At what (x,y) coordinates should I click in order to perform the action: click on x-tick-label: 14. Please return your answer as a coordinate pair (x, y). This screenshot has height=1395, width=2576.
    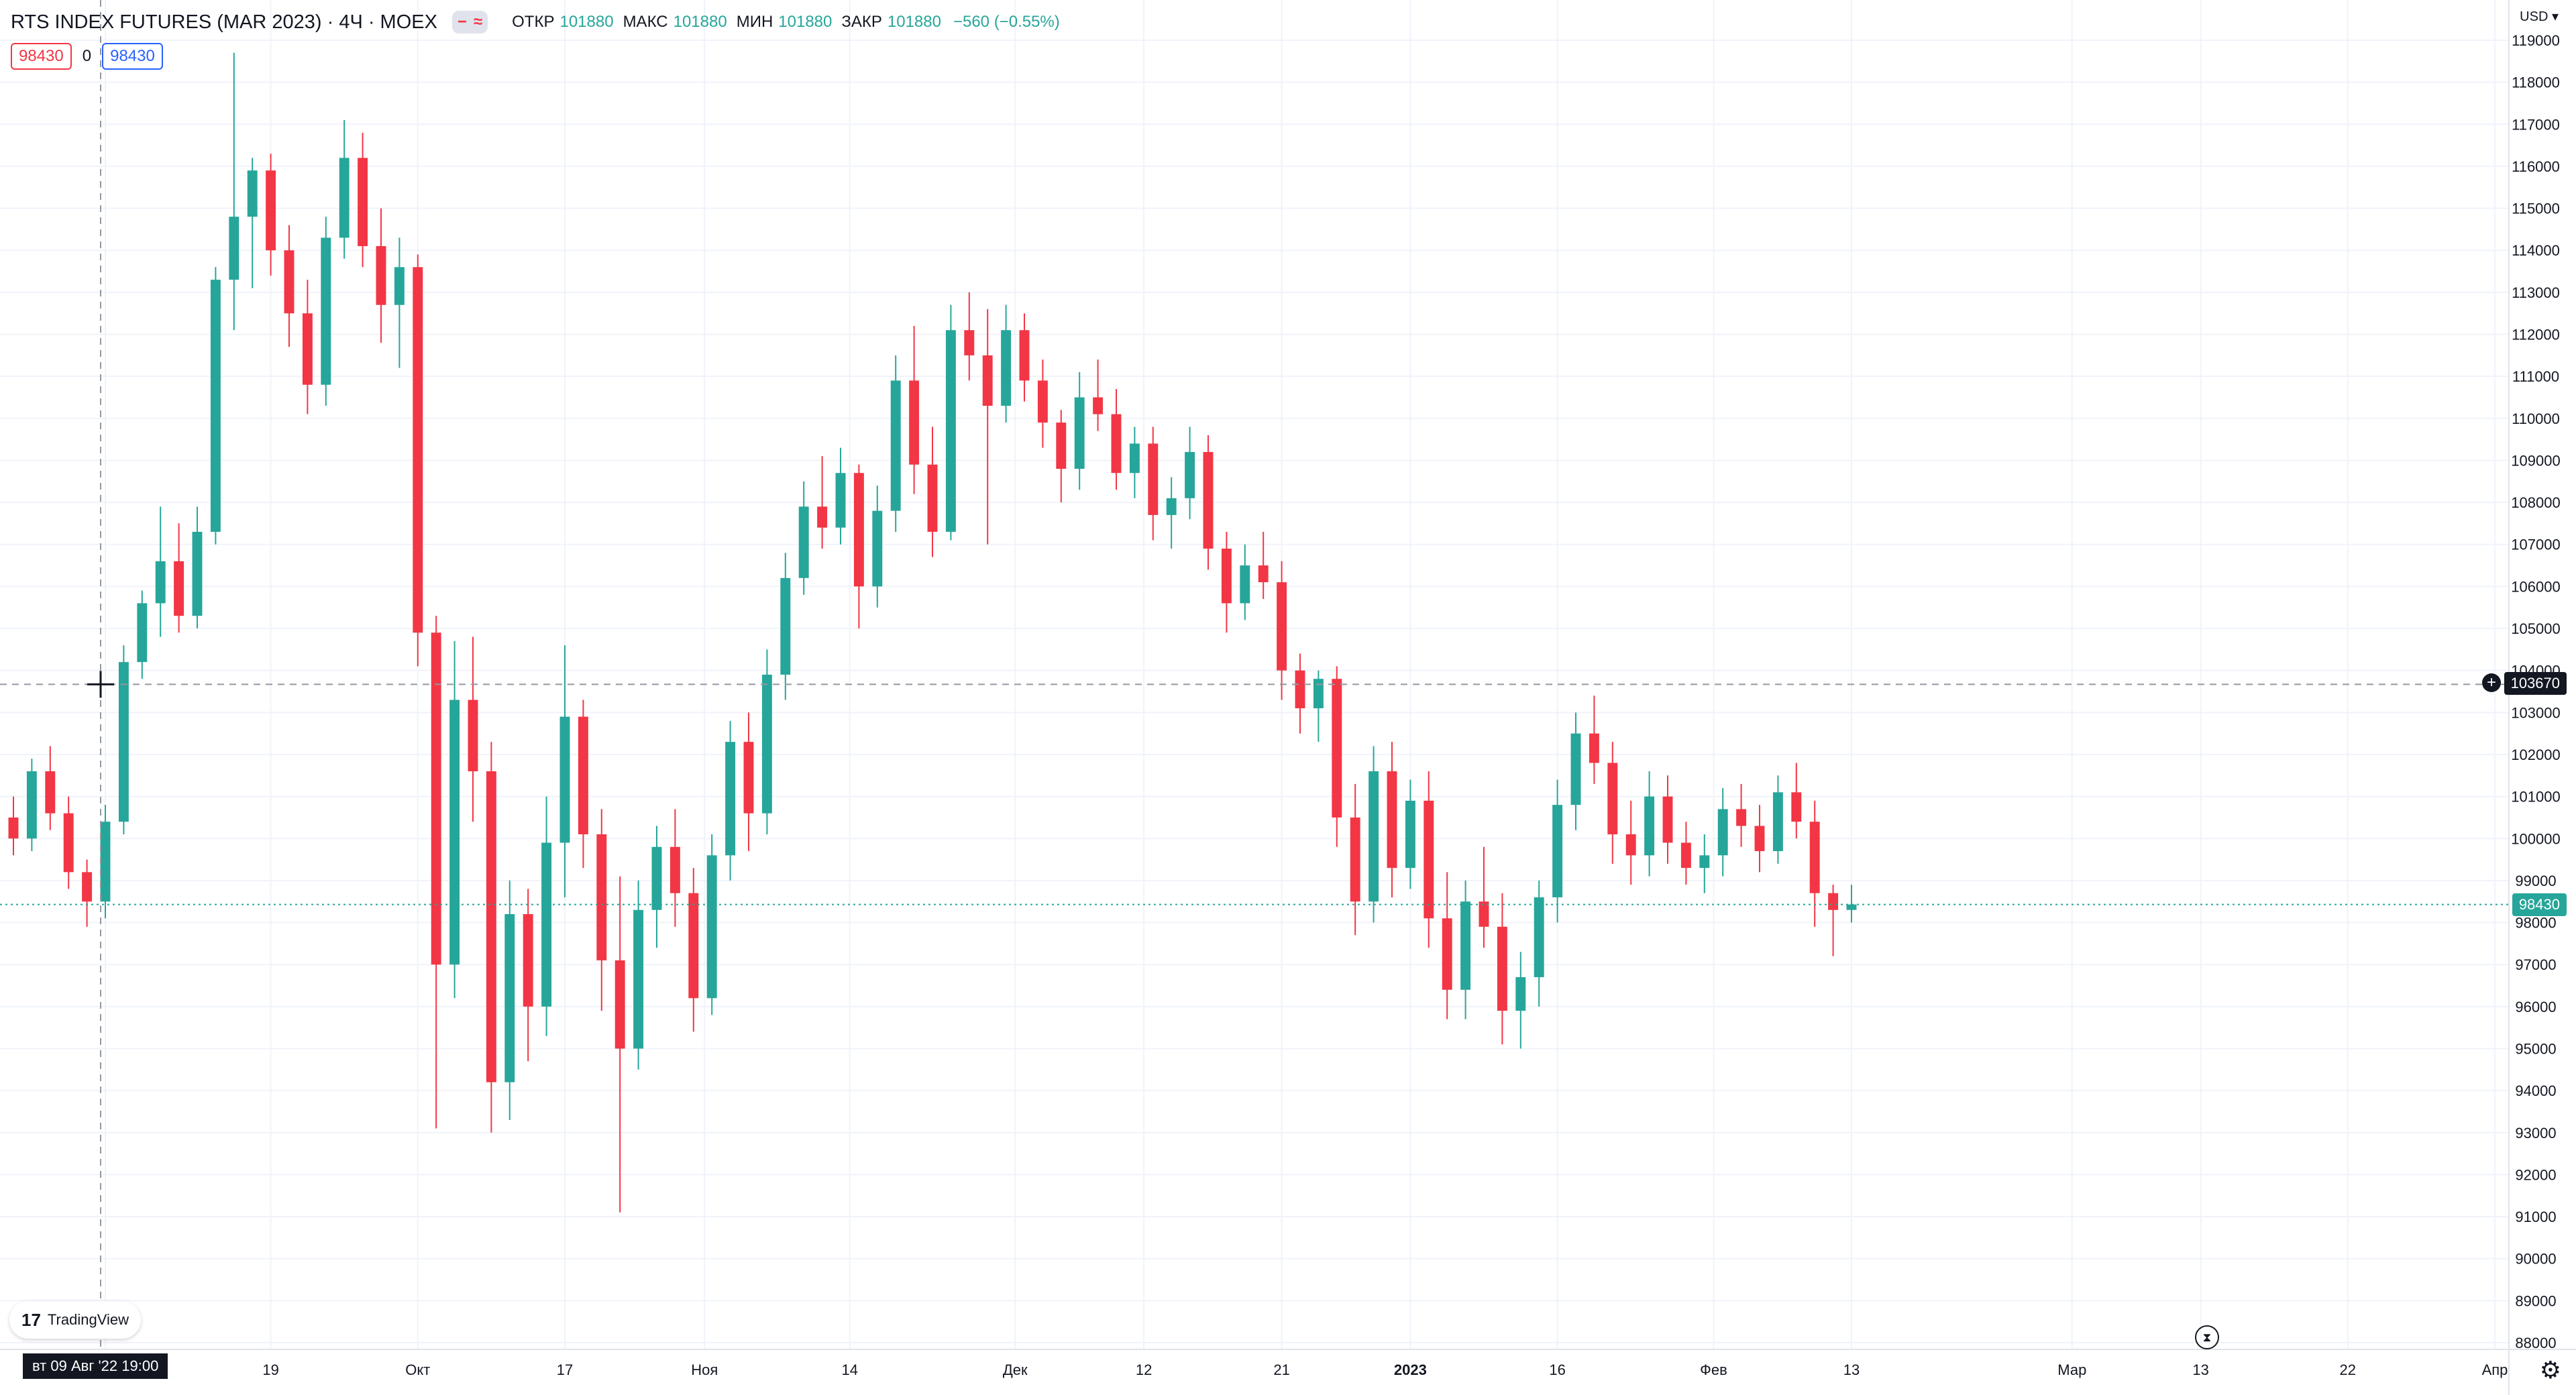
    Looking at the image, I should click on (849, 1369).